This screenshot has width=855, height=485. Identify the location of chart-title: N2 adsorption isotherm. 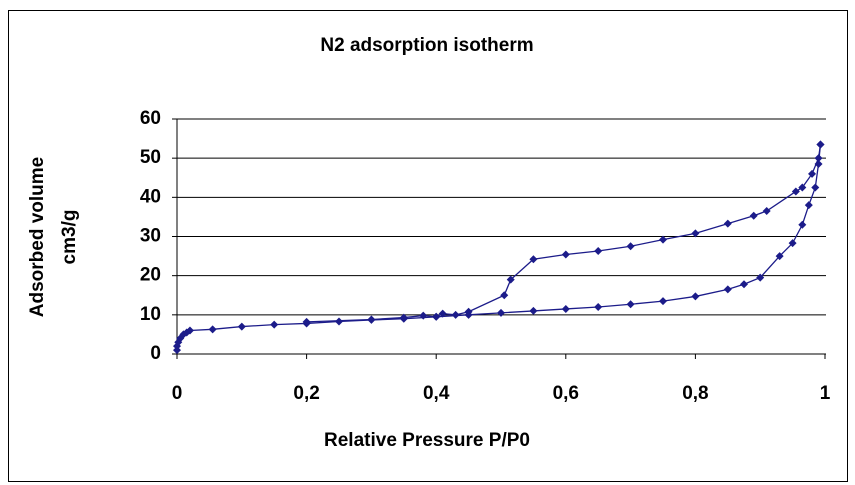
(426, 45).